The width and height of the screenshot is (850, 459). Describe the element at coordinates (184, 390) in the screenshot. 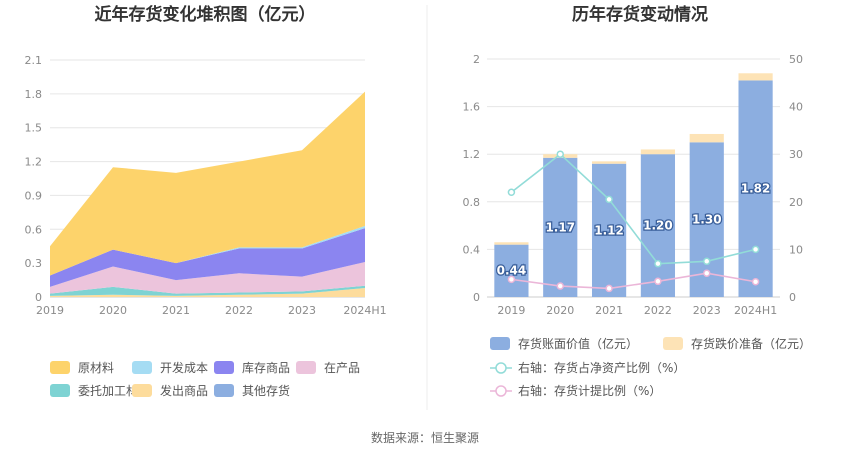

I see `legend-label: 发出商品` at that location.